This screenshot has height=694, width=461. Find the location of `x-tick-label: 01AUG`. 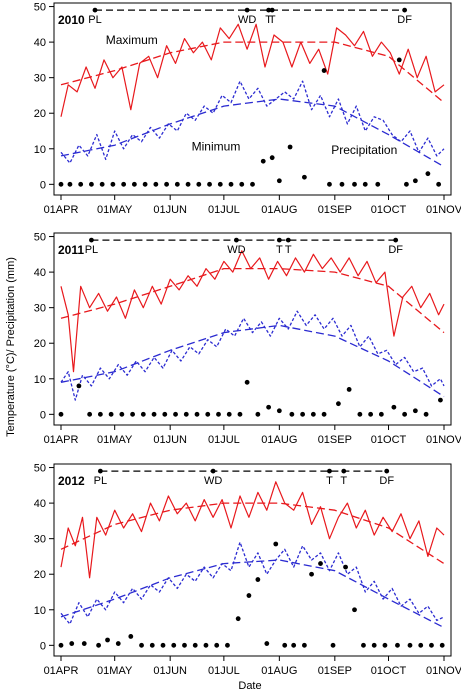

x-tick-label: 01AUG is located at coordinates (279, 210).